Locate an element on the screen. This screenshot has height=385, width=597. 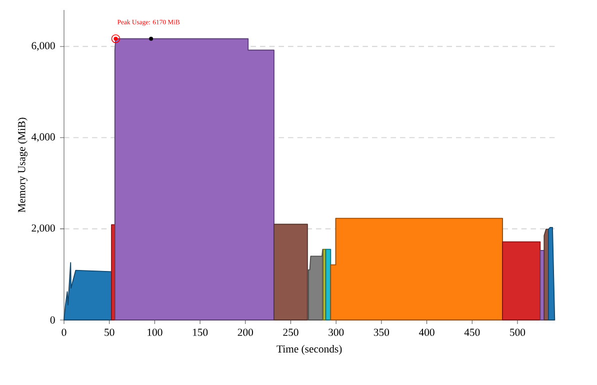
x-tick-label: 450 is located at coordinates (472, 332).